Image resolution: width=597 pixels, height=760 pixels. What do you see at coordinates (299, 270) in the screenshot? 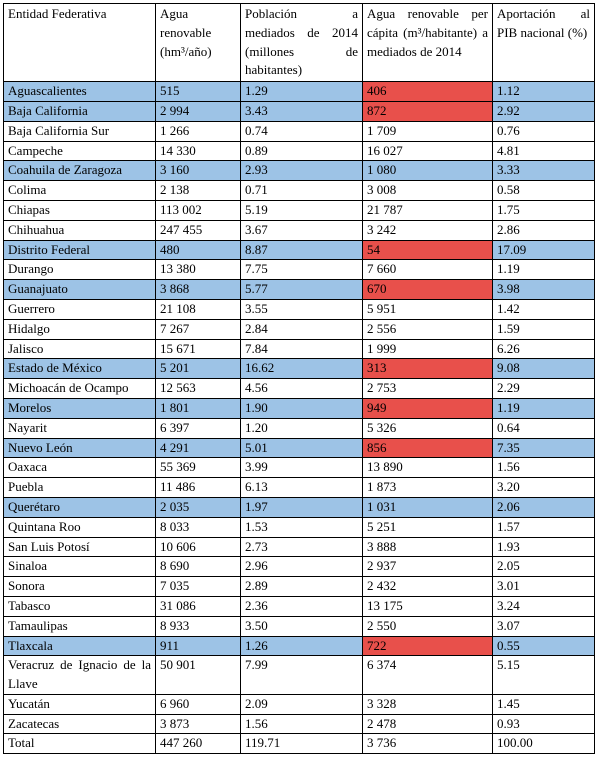
I see `table-row: Durango 13 380 7.75 7 660 1.19` at bounding box center [299, 270].